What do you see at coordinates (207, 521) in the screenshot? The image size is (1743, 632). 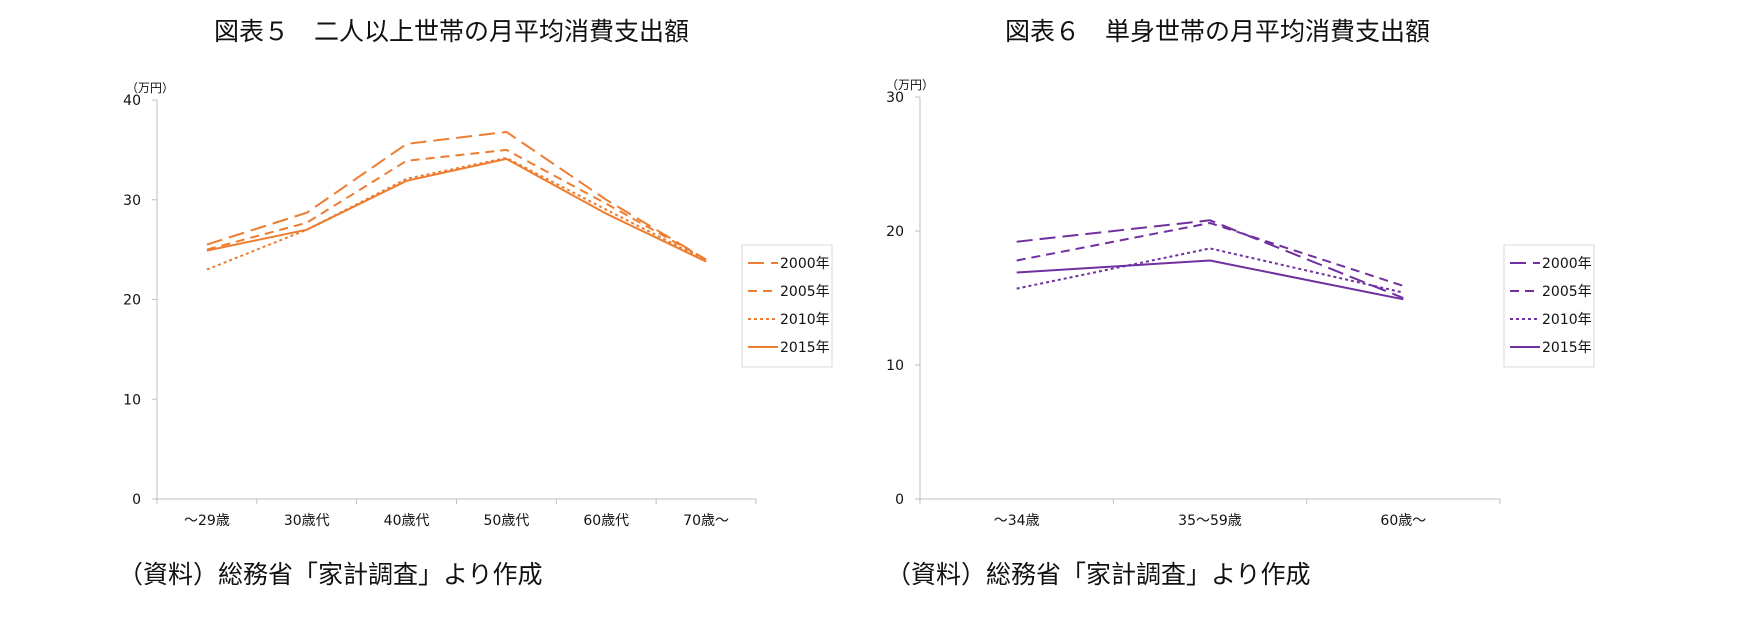 I see `x-tick-label: ～29歳` at bounding box center [207, 521].